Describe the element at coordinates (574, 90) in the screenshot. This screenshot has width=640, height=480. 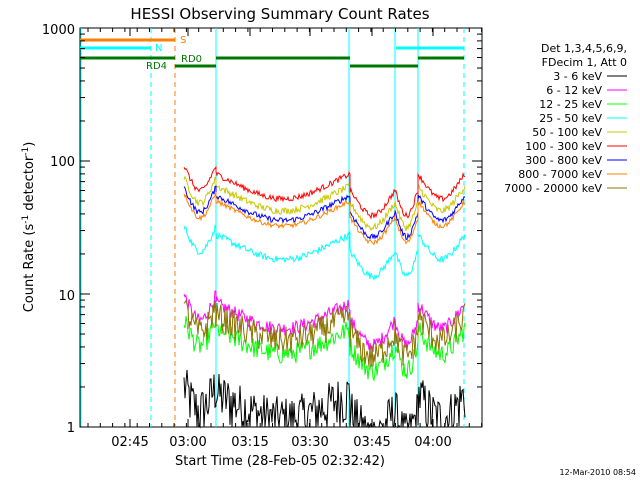
I see `legend-entry-label: 6 - 12 keV` at that location.